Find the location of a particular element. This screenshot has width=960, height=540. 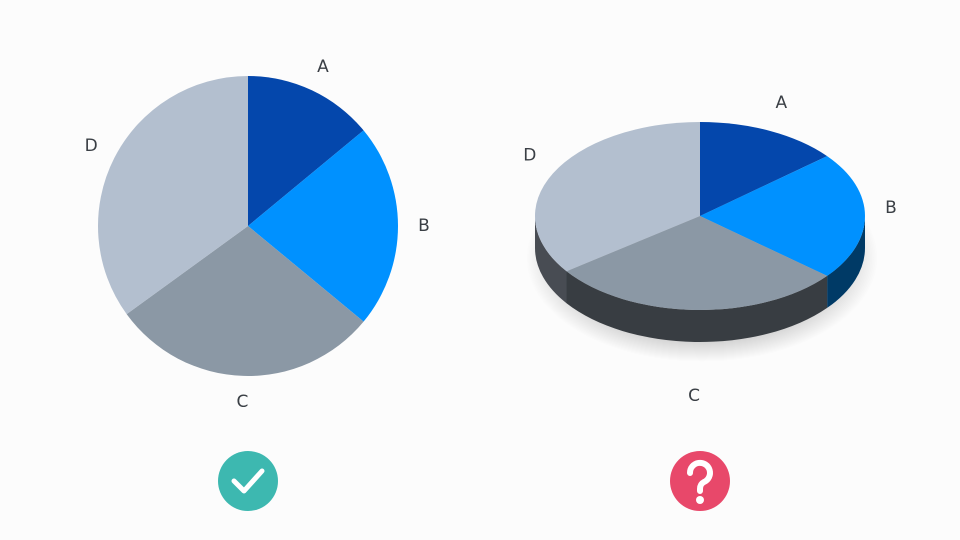

question-circle is located at coordinates (700, 481).